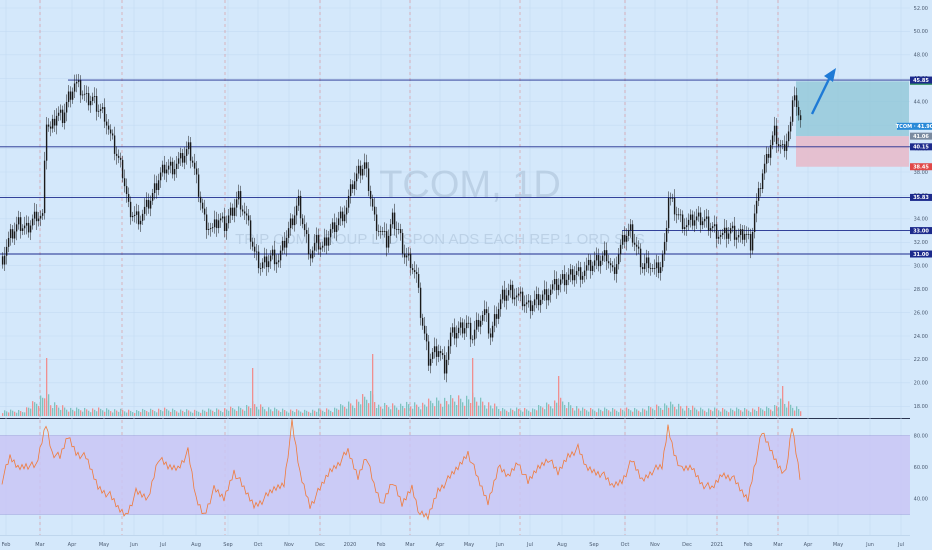  Describe the element at coordinates (921, 384) in the screenshot. I see `price-tick-label: 20.00` at that location.